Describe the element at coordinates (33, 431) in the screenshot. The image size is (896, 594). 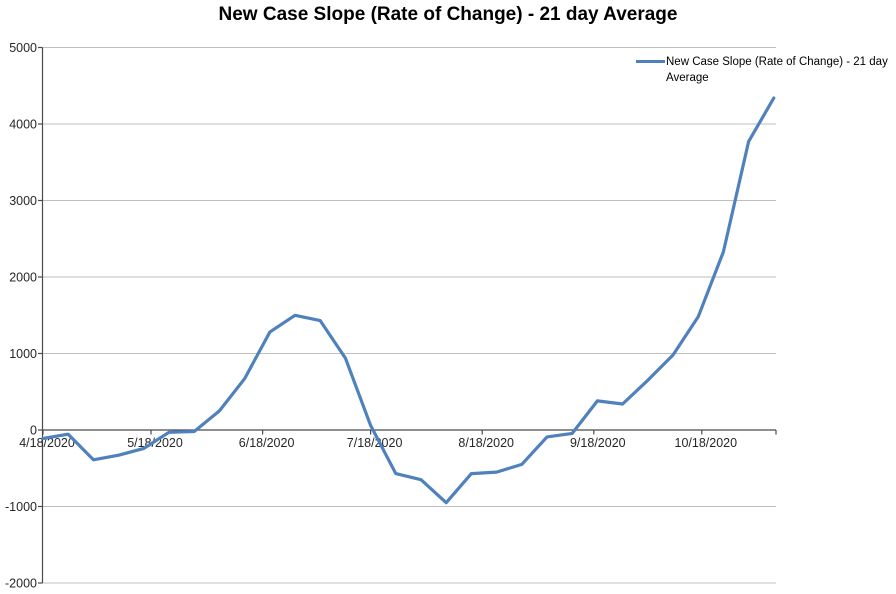
I see `y-axis-label: 0` at that location.